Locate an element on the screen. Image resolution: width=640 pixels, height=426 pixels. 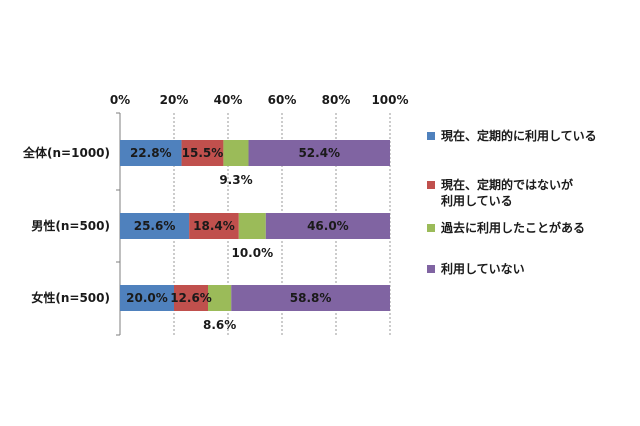
legend-item-3: 利用していない is located at coordinates (476, 269).